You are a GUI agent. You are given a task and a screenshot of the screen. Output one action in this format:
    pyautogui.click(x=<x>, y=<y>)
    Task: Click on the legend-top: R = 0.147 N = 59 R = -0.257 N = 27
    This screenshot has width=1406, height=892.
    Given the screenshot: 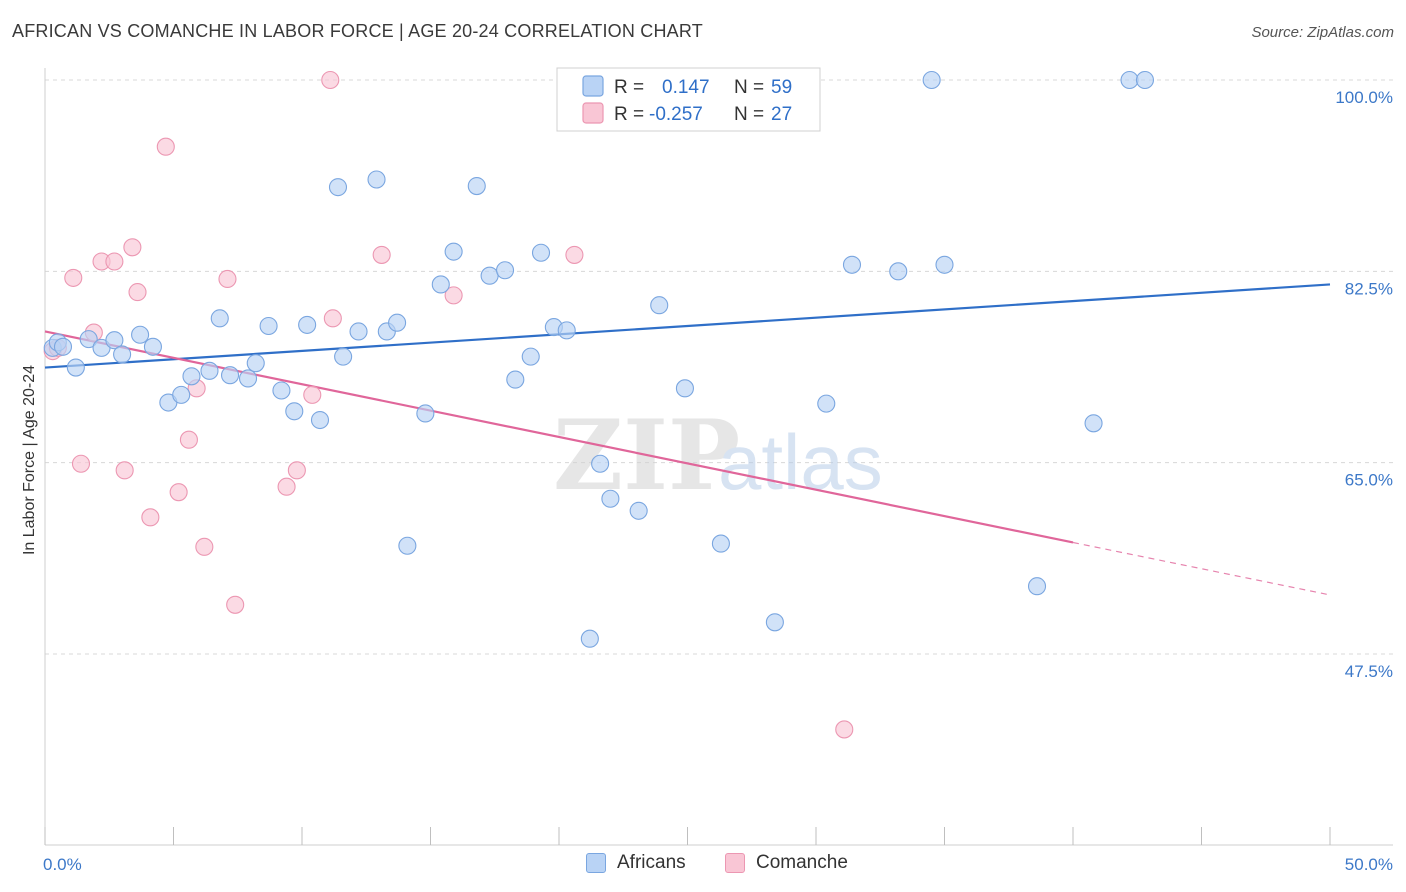 What is the action you would take?
    pyautogui.click(x=688, y=99)
    